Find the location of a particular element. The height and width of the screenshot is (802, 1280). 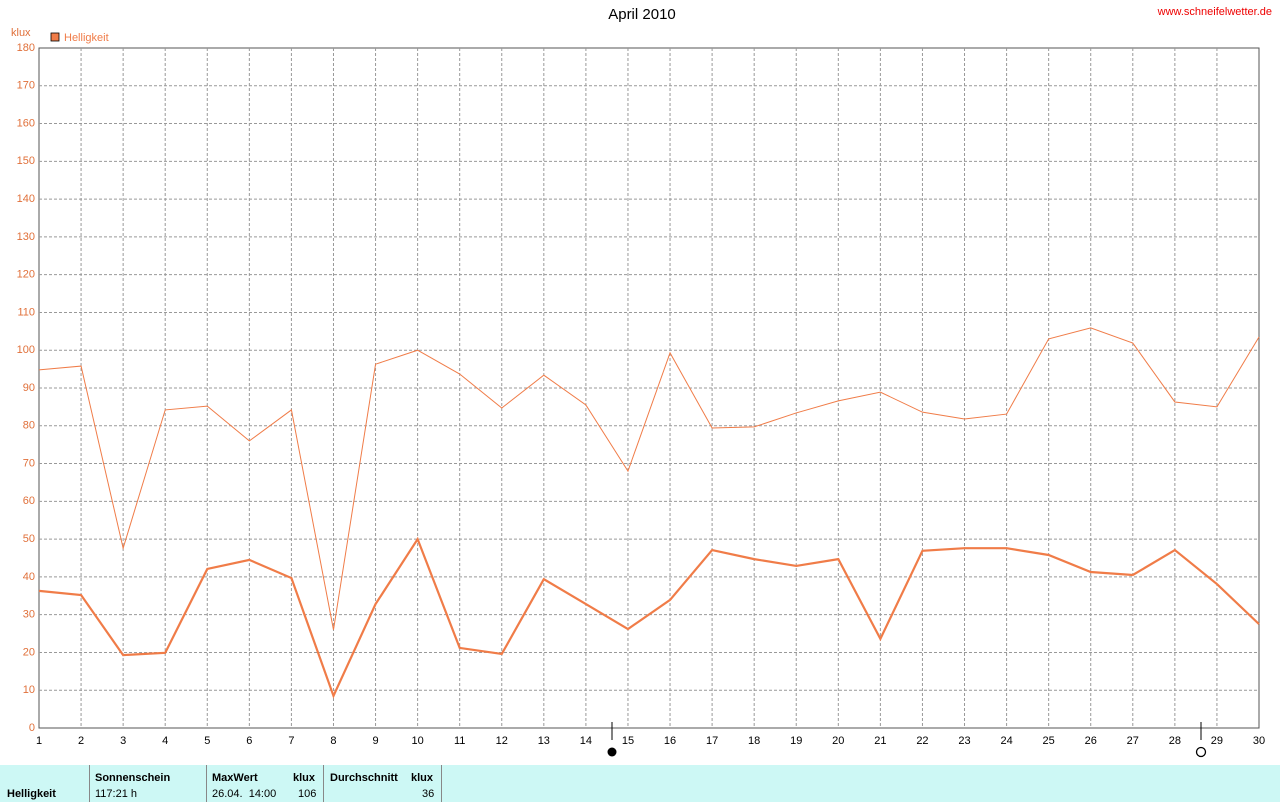

source: www.schneifelwetter.de is located at coordinates (1214, 12).